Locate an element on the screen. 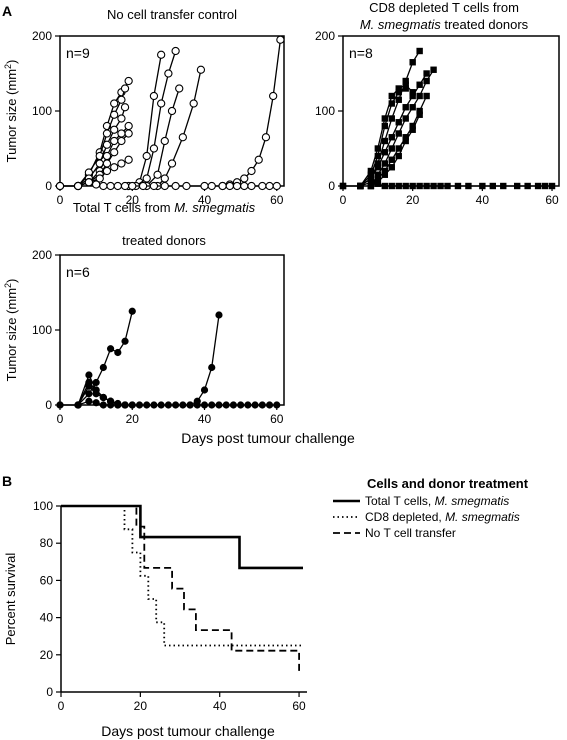 The image size is (567, 740). survival-curve-solid is located at coordinates (182, 537).